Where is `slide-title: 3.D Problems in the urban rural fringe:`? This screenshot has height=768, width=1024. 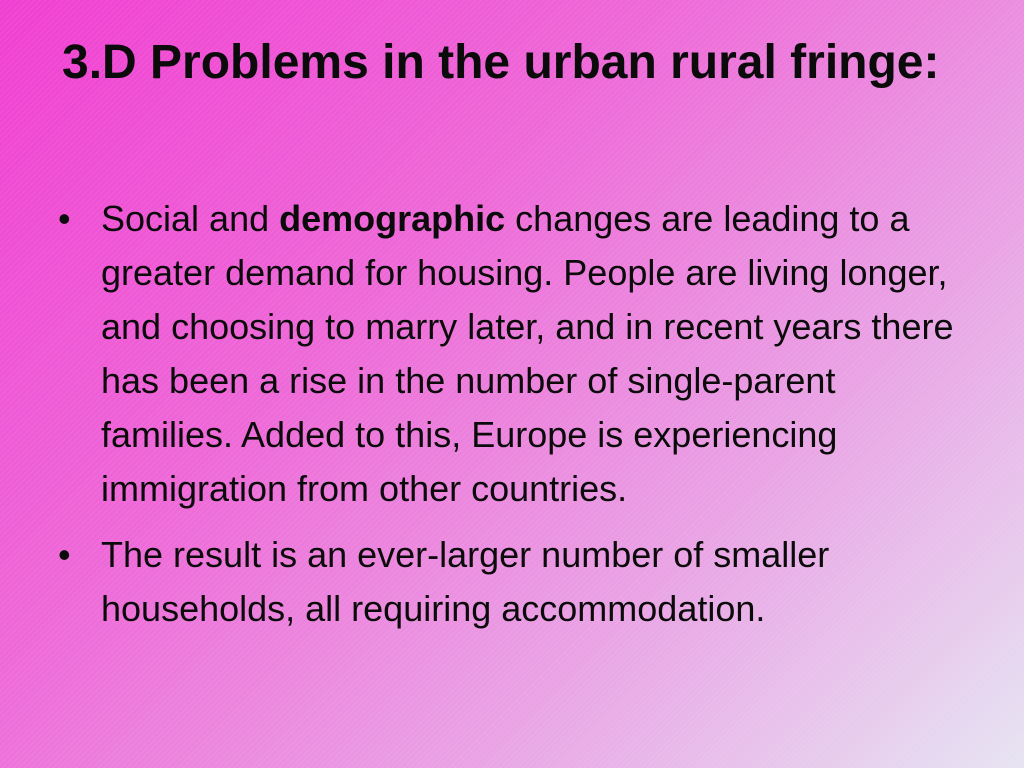 slide-title: 3.D Problems in the urban rural fringe: is located at coordinates (501, 62).